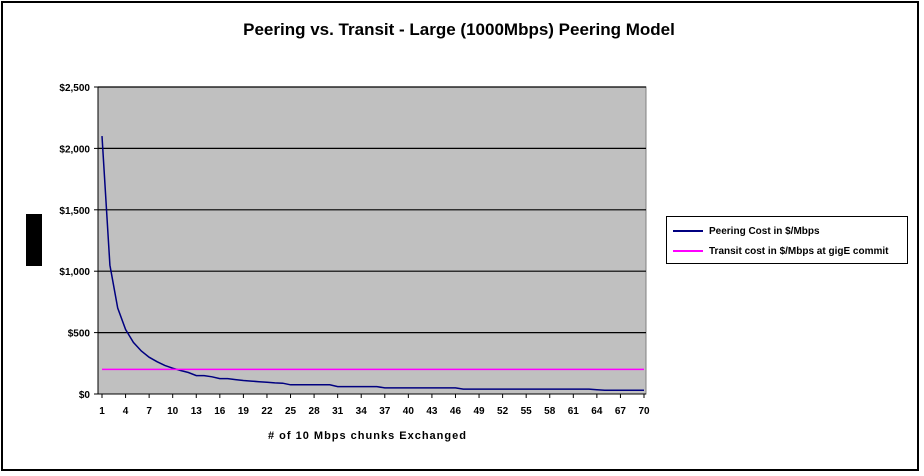  I want to click on black-marker-block, so click(34, 240).